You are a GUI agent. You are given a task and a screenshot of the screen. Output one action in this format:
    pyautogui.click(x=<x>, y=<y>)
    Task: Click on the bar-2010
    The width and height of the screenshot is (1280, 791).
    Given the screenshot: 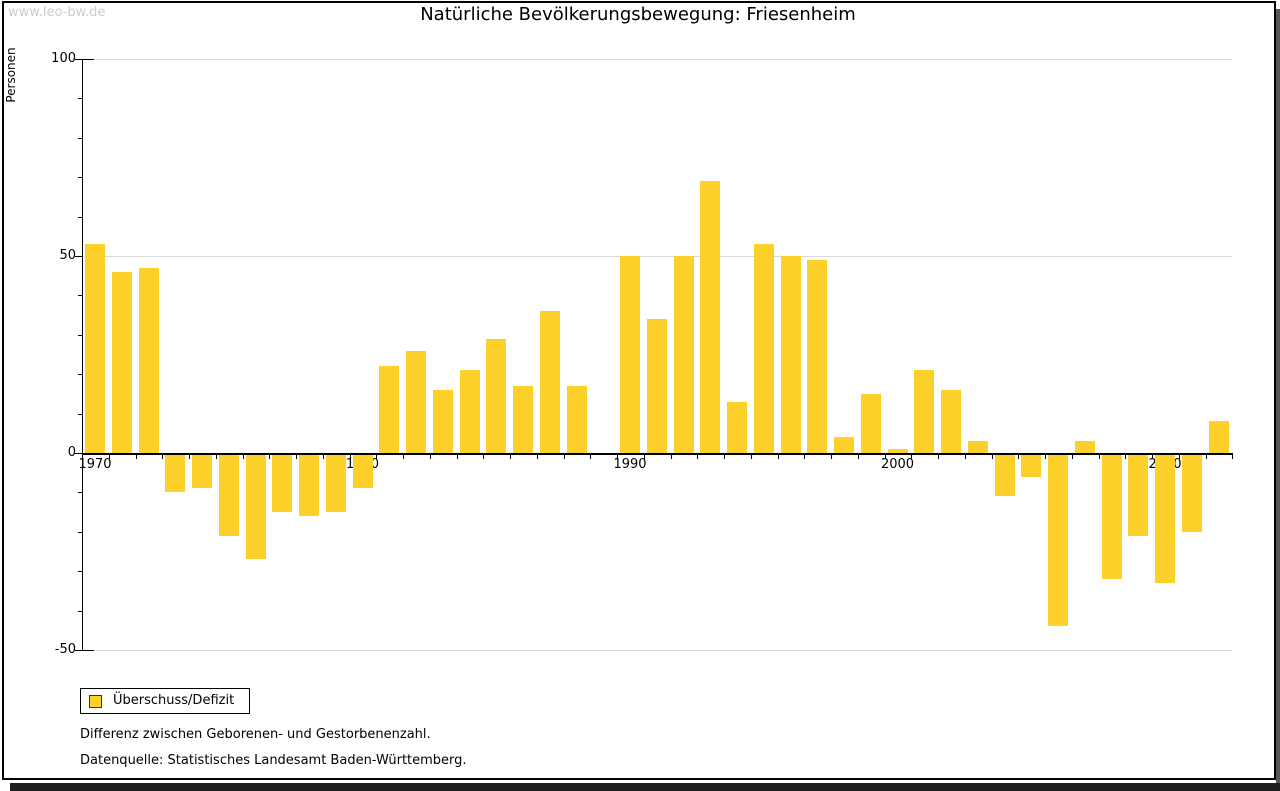 What is the action you would take?
    pyautogui.click(x=1165, y=518)
    